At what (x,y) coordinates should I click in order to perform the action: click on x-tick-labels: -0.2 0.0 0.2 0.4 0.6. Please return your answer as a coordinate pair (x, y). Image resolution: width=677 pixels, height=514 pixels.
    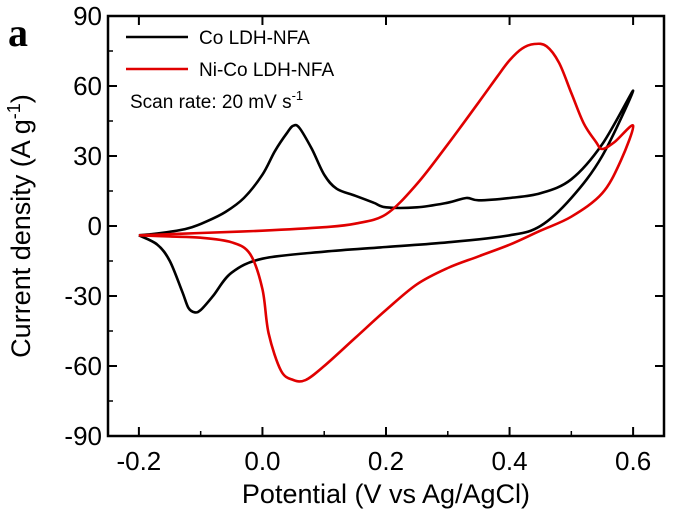
    Looking at the image, I should click on (383, 461).